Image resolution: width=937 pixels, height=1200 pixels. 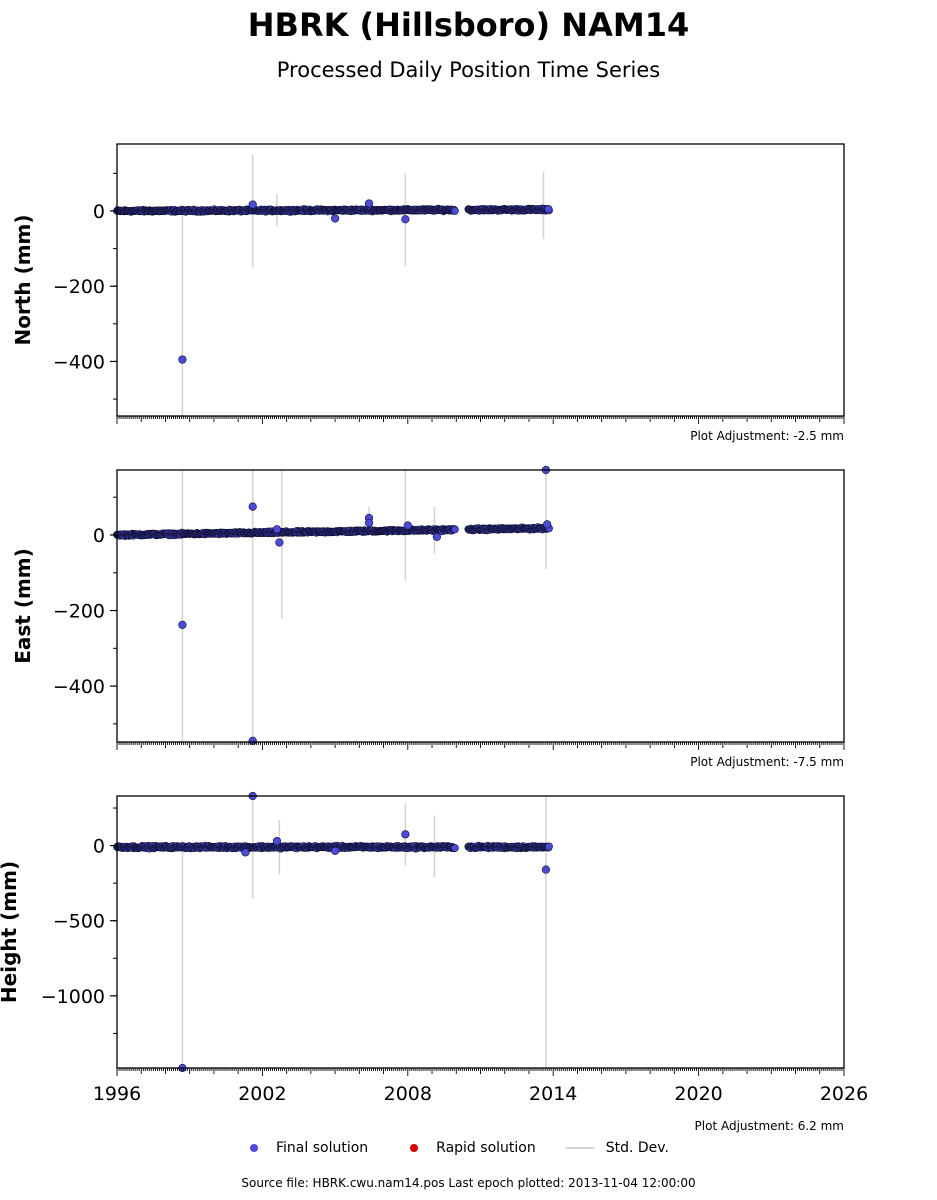 What do you see at coordinates (117, 1094) in the screenshot?
I see `x-tick-label: 1996` at bounding box center [117, 1094].